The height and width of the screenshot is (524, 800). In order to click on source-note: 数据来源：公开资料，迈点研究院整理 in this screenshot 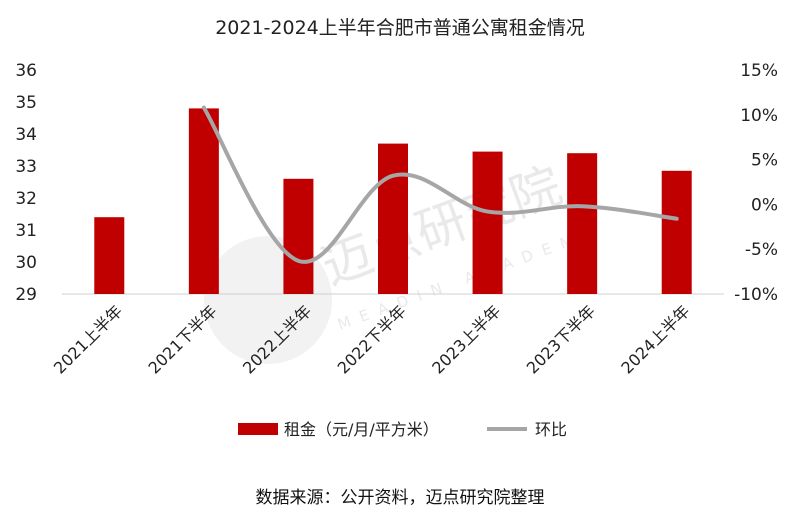, I will do `click(400, 498)`.